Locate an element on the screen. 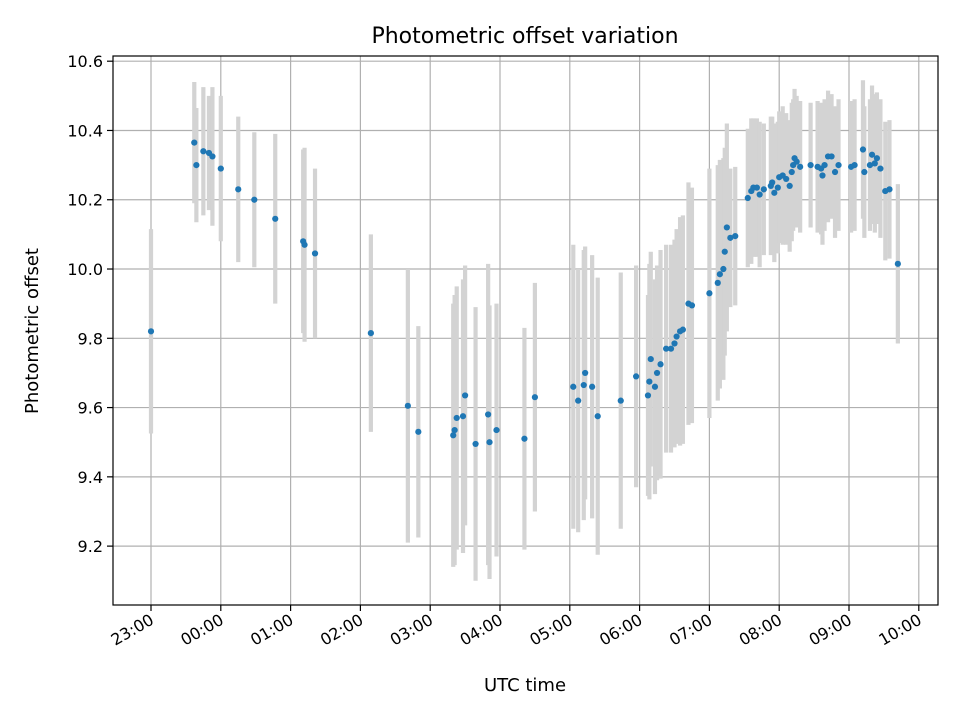 The image size is (960, 724). y-tick-label: 10.0 is located at coordinates (85, 269).